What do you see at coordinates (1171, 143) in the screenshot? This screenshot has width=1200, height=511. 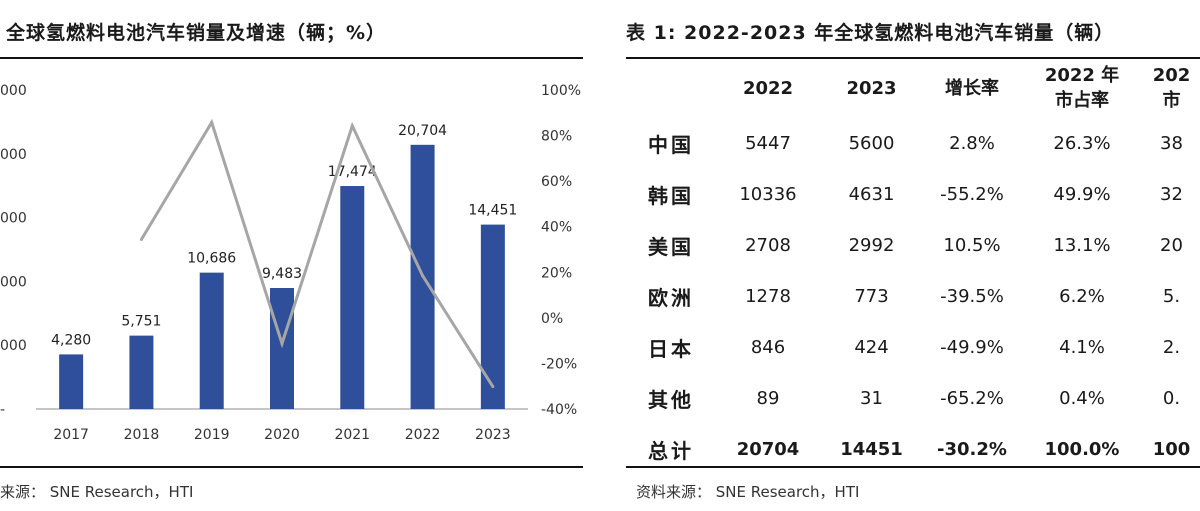 I see `table-cell: 38` at bounding box center [1171, 143].